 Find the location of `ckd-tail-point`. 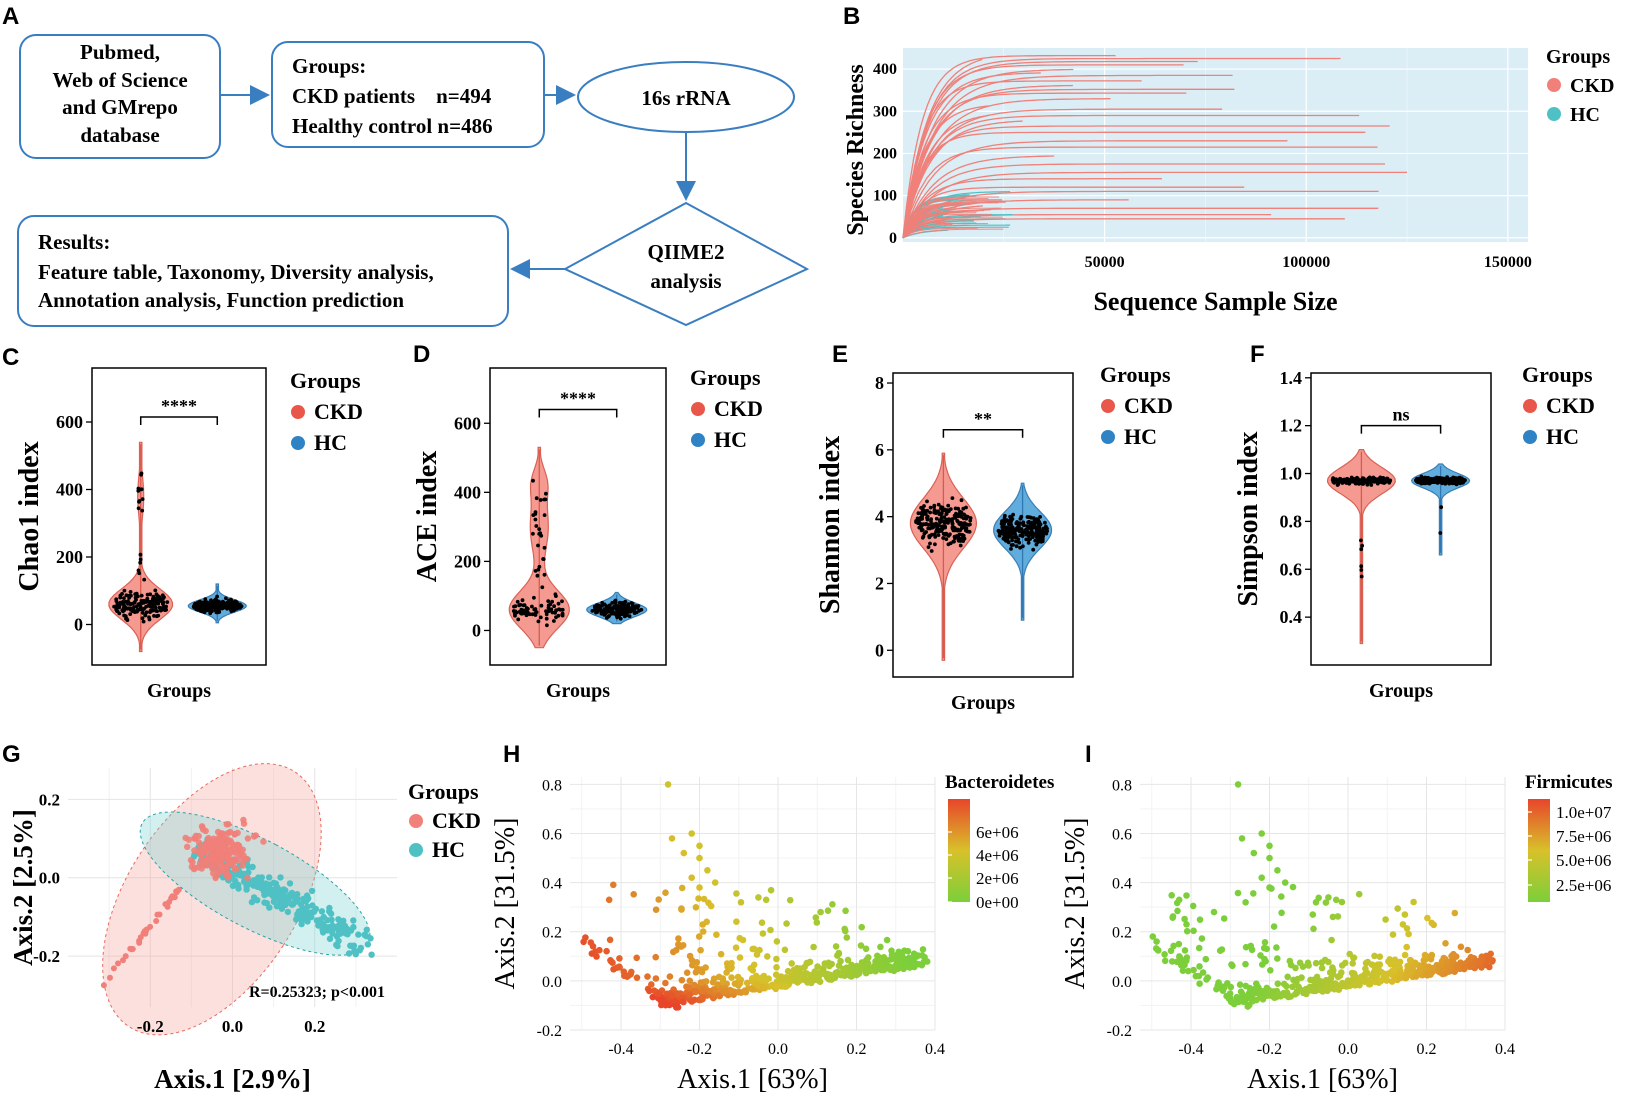

ckd-tail-point is located at coordinates (103, 985).